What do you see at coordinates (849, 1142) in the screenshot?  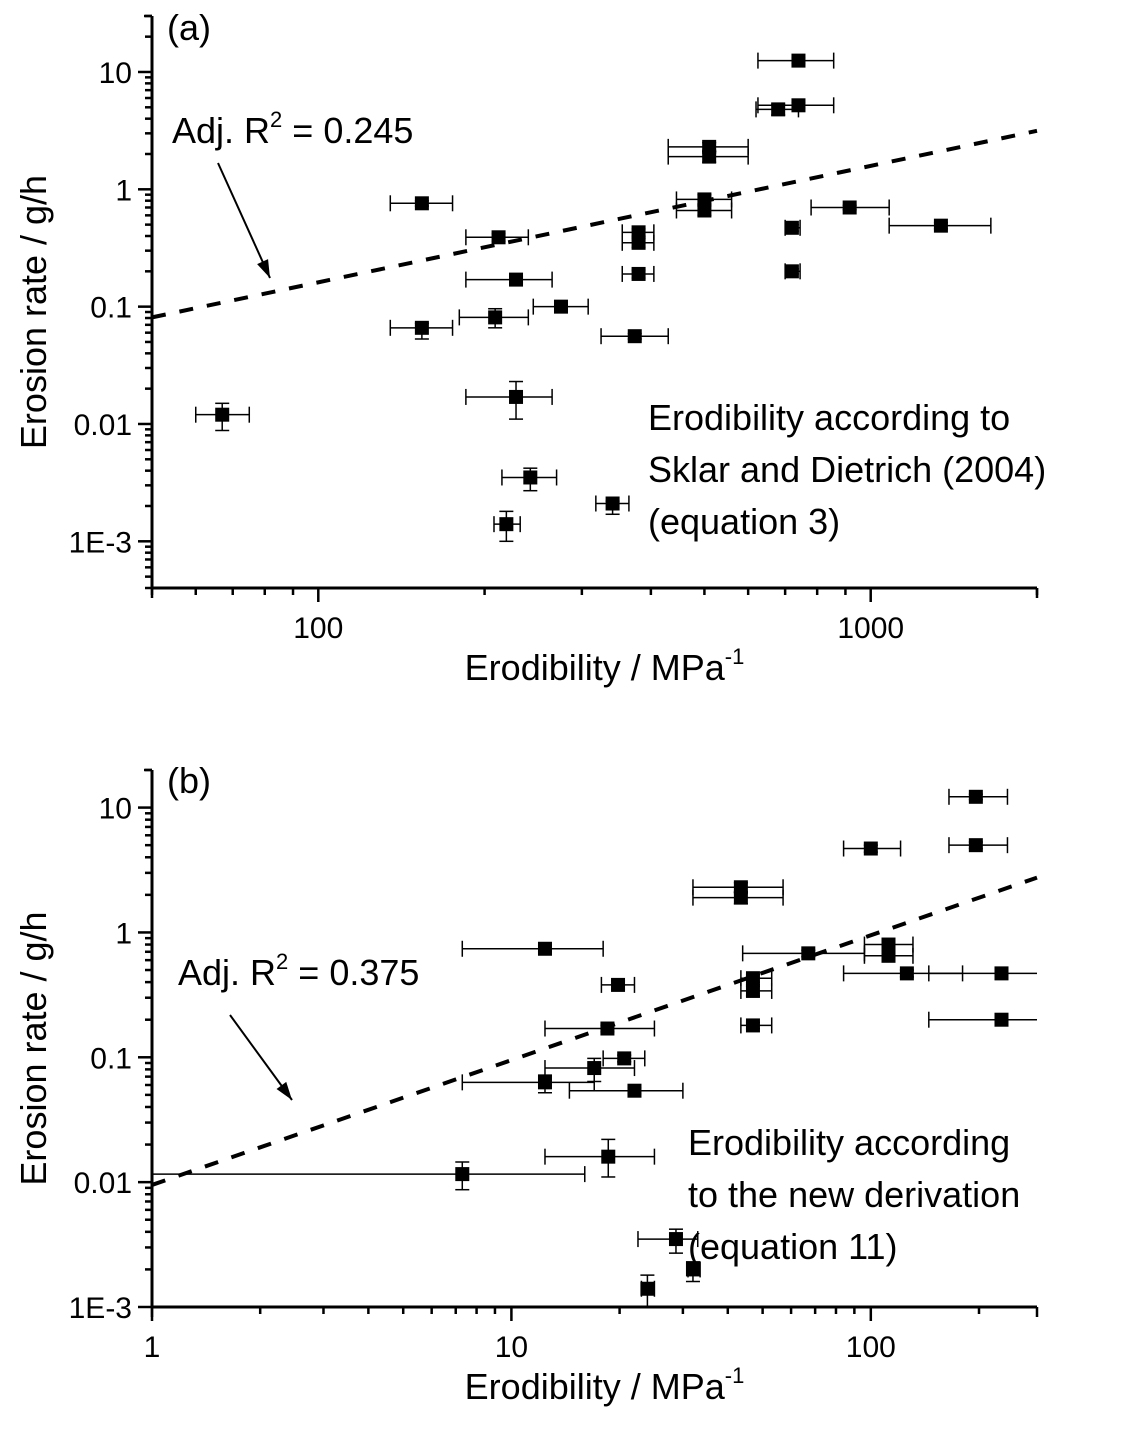 I see `method-annotation-line: Erodibility according` at bounding box center [849, 1142].